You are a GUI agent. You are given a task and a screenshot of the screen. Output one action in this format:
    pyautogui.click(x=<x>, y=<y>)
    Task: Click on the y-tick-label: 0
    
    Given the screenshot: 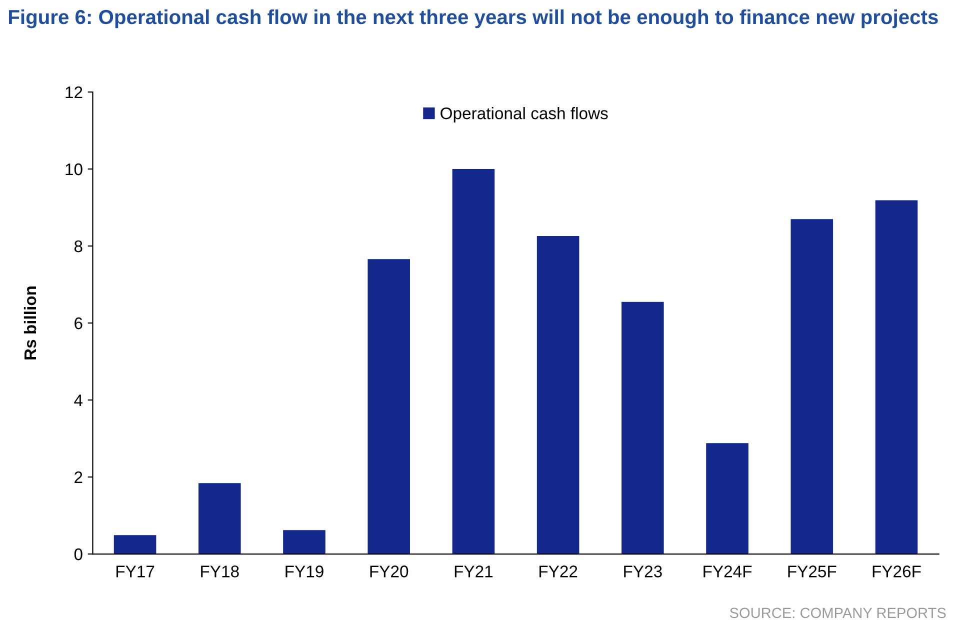 What is the action you would take?
    pyautogui.click(x=78, y=554)
    